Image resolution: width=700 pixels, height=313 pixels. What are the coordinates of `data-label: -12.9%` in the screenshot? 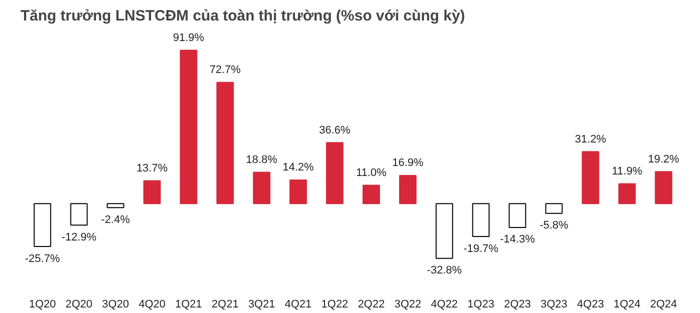 It's located at (79, 237).